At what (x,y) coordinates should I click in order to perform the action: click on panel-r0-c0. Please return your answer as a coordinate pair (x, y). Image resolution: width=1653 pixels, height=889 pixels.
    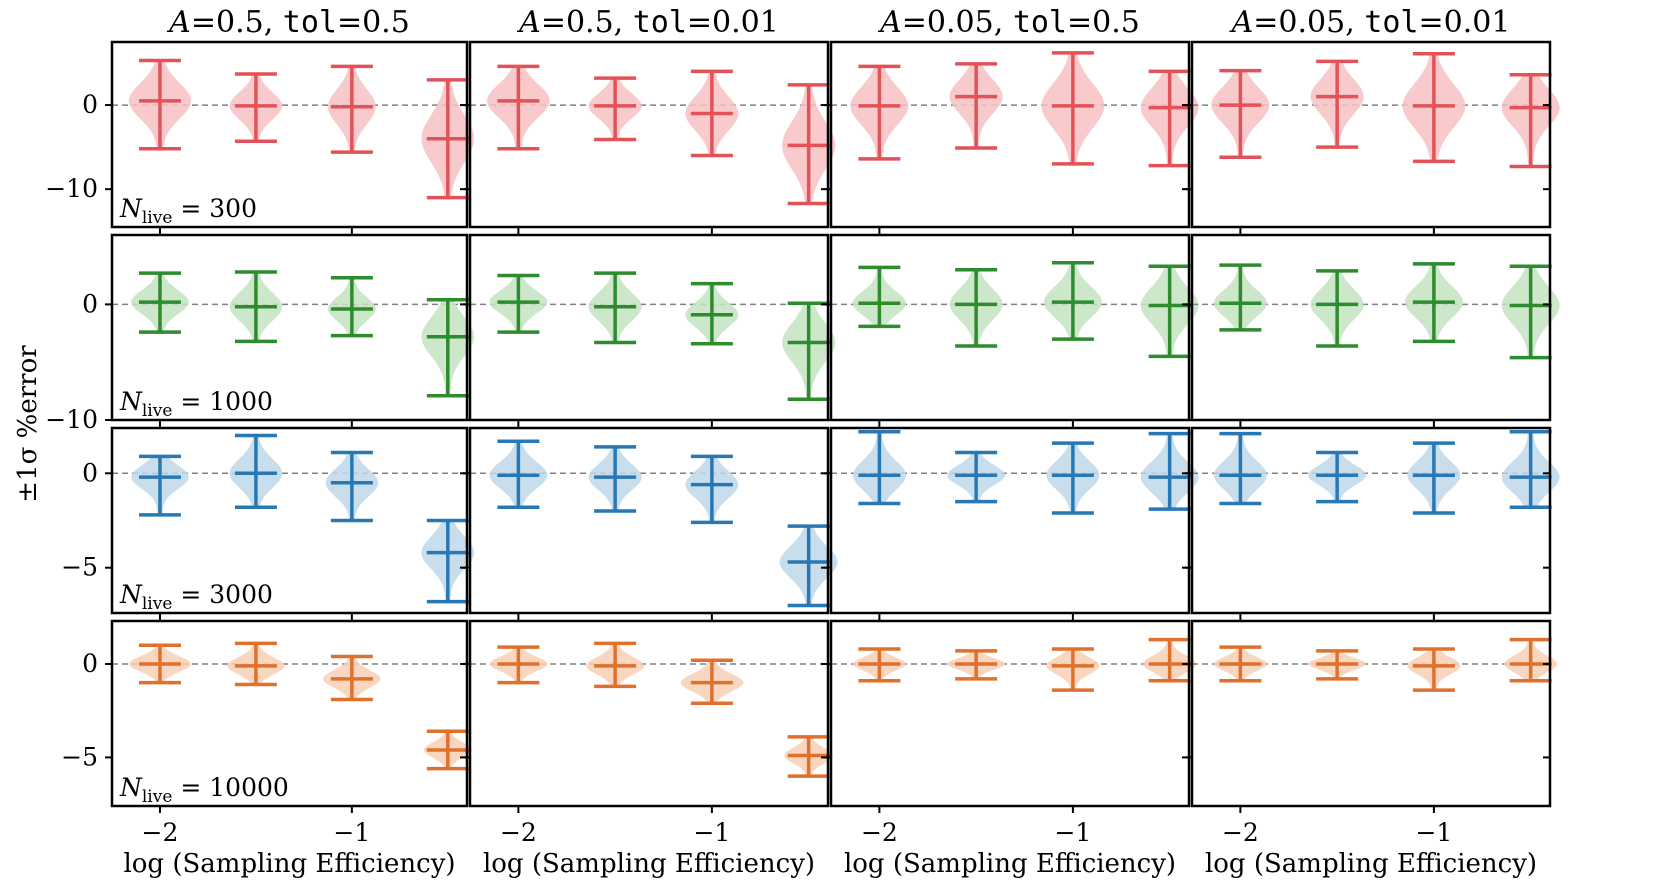
    Looking at the image, I should click on (290, 137).